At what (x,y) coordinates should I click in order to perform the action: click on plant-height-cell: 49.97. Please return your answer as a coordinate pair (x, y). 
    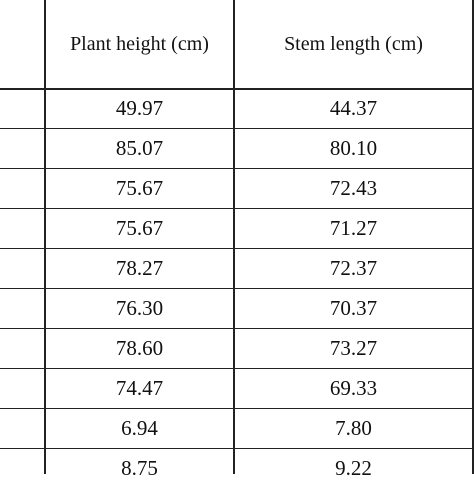
    Looking at the image, I should click on (139, 108).